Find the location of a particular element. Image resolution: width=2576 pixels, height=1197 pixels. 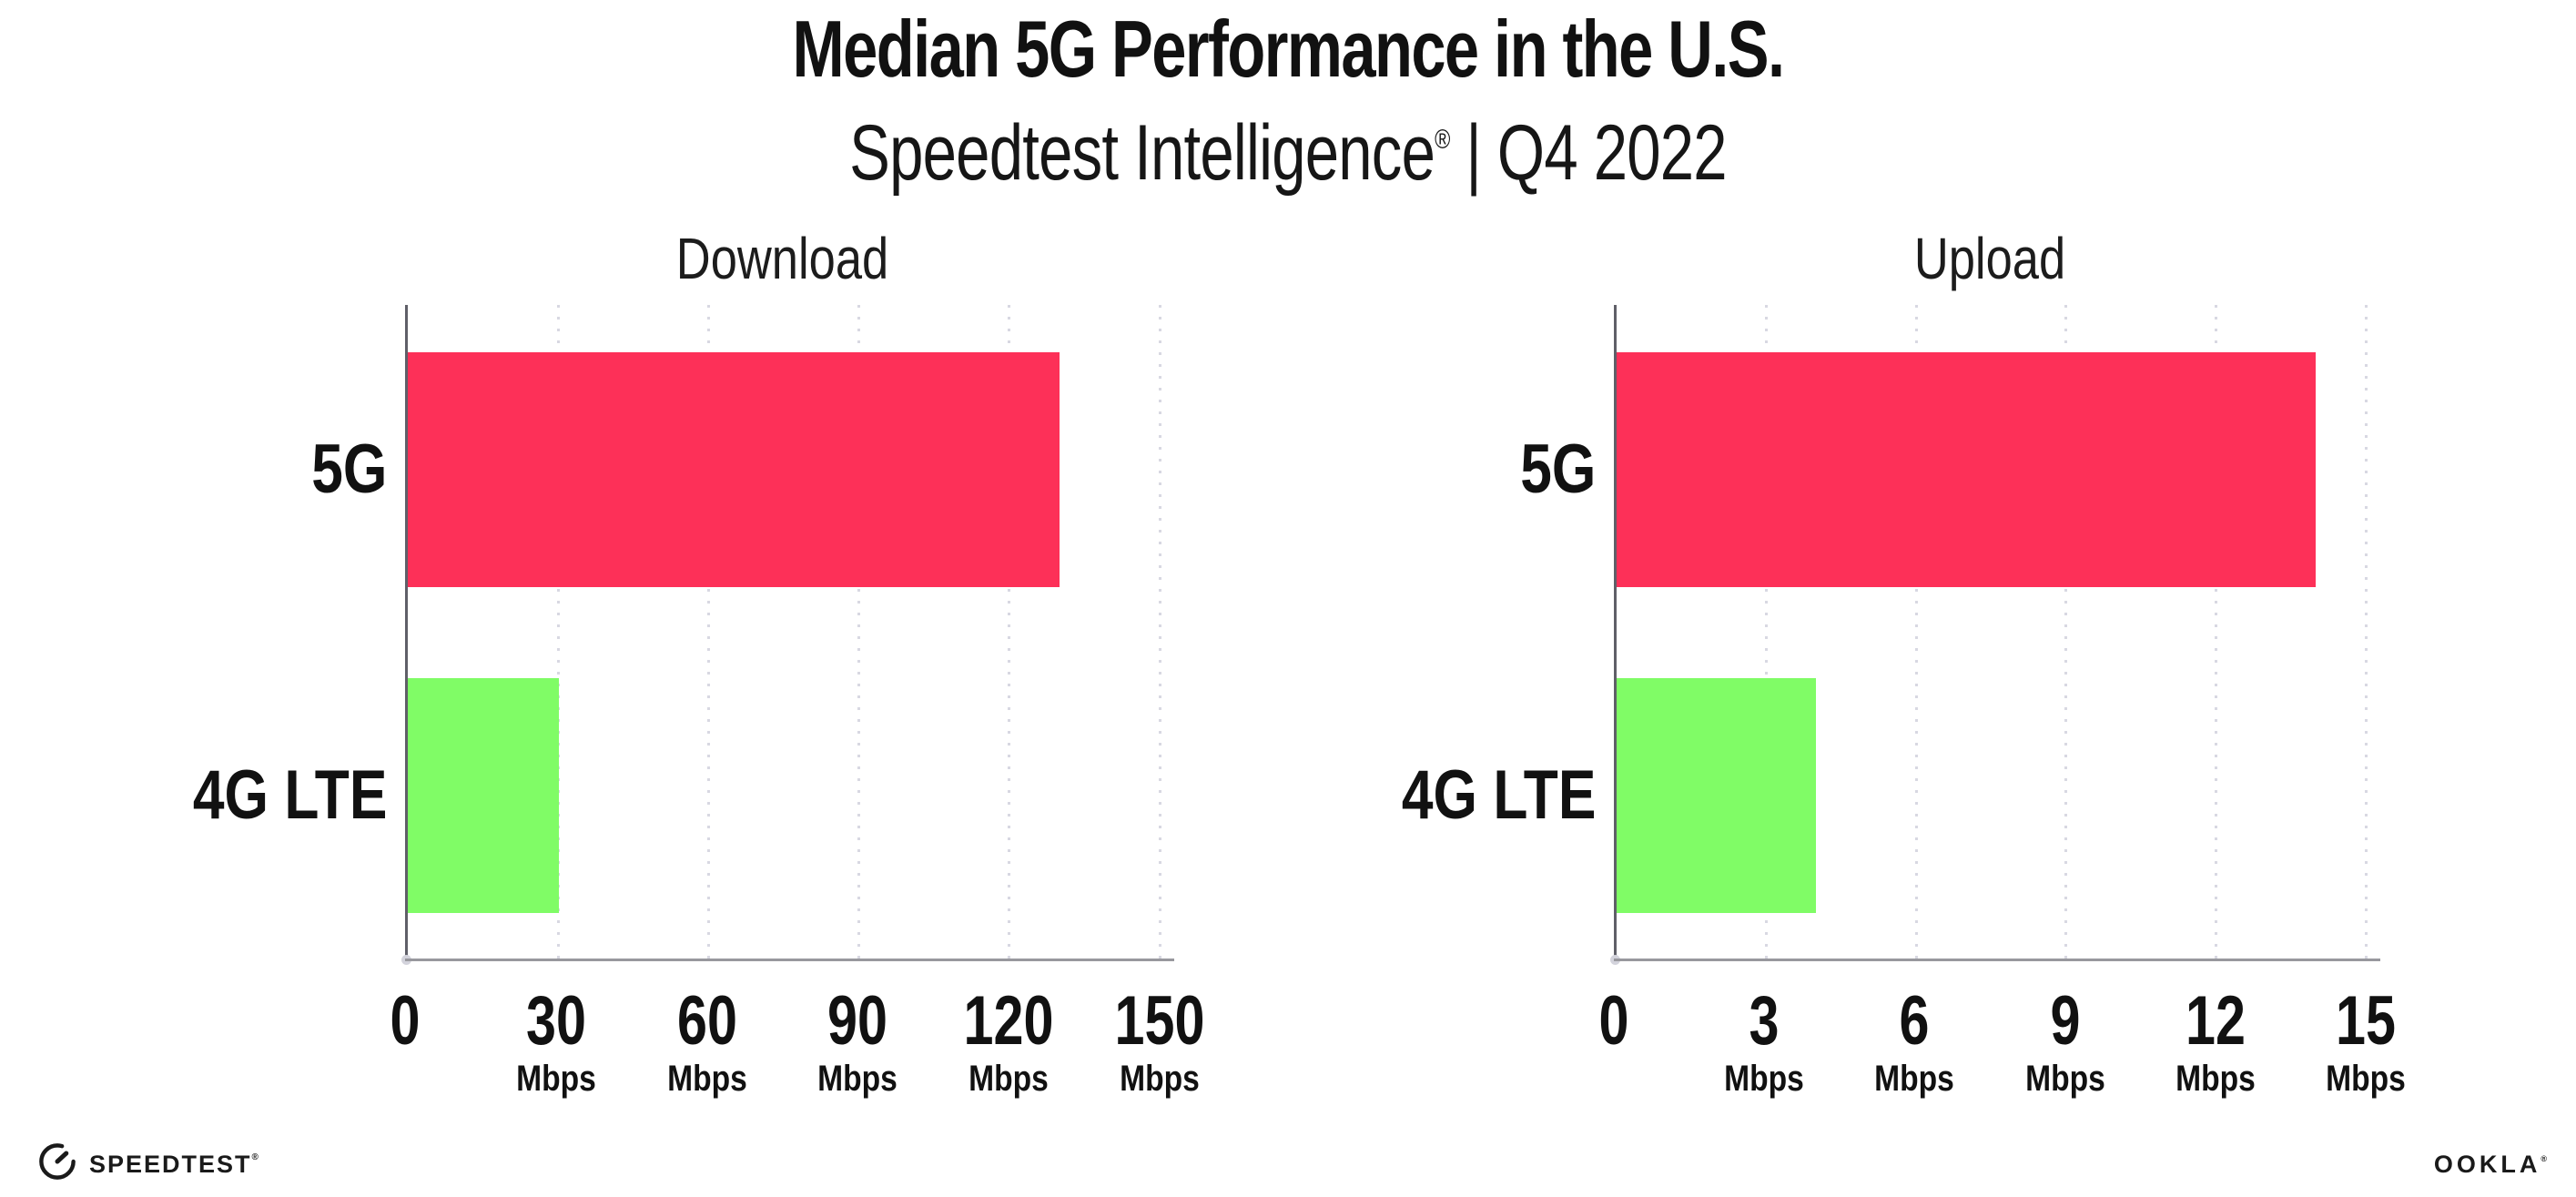

x-tick-label: 90 is located at coordinates (857, 1021).